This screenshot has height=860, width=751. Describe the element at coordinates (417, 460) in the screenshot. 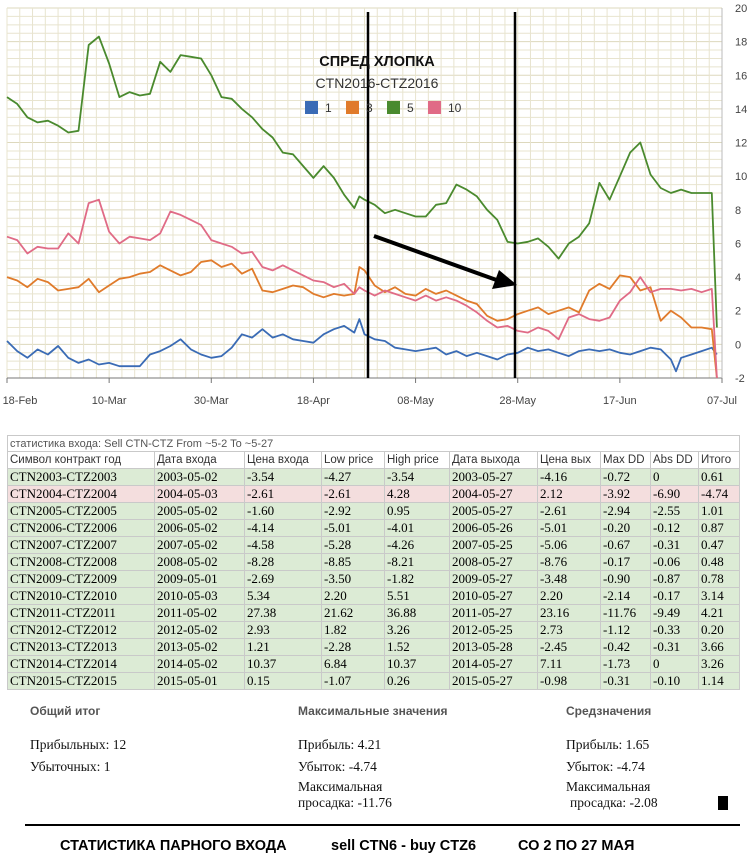

I see `table-header-cell: High price` at that location.